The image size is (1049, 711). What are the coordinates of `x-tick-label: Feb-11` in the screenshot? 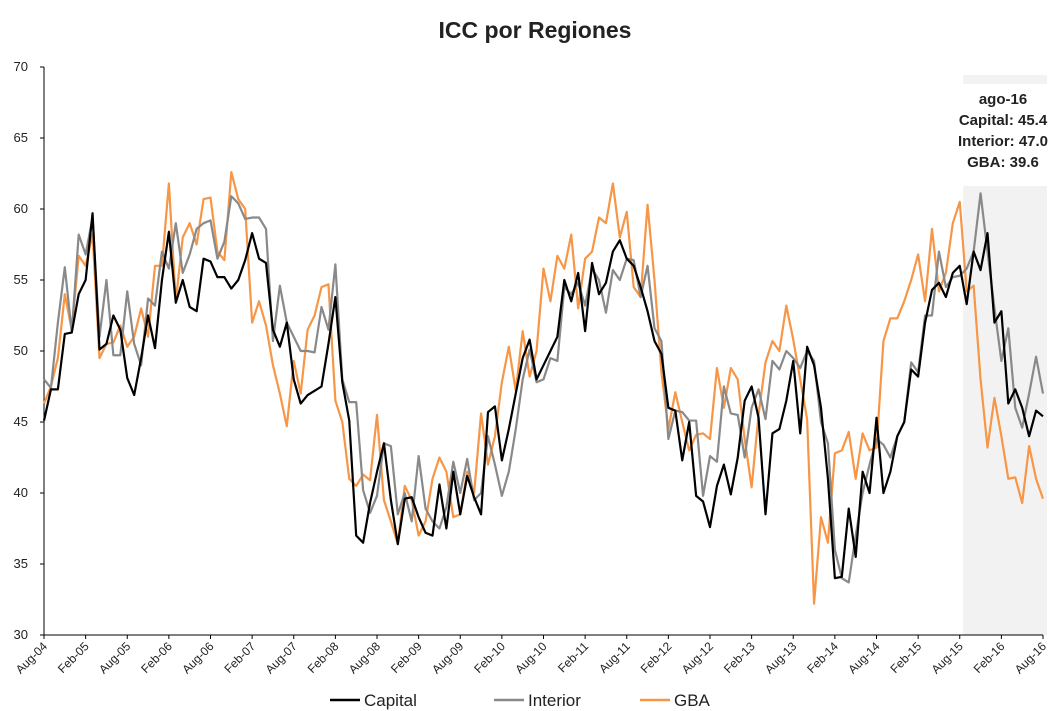 It's located at (573, 657).